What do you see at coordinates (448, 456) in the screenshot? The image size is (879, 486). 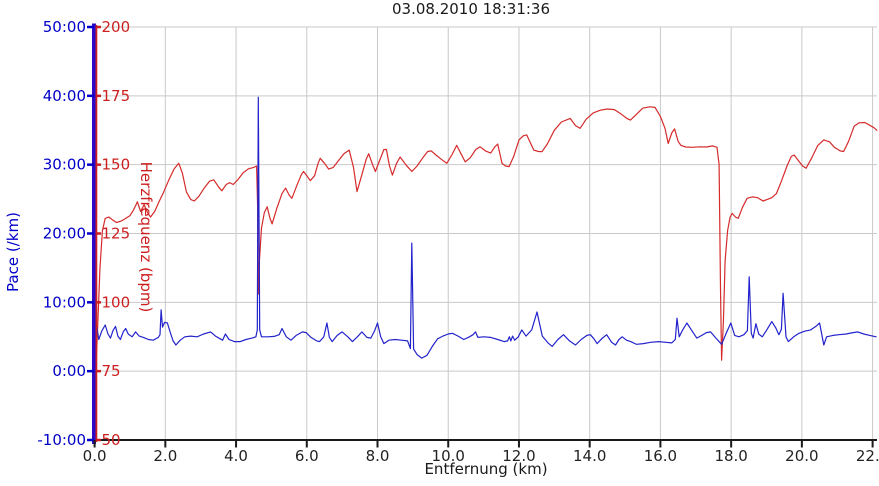 I see `x-tick-label: 10.0` at bounding box center [448, 456].